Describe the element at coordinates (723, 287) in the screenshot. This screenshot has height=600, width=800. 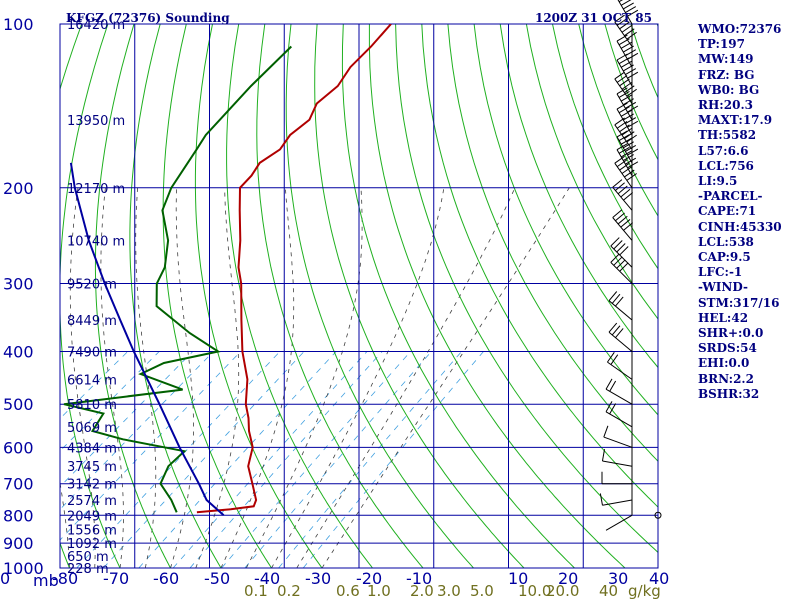
I see `index-item: -WIND-` at that location.